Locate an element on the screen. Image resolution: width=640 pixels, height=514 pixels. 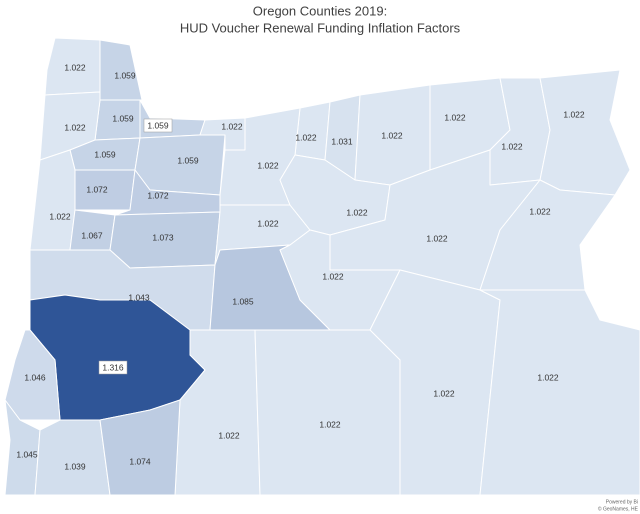
county-value: 1.316 is located at coordinates (113, 367).